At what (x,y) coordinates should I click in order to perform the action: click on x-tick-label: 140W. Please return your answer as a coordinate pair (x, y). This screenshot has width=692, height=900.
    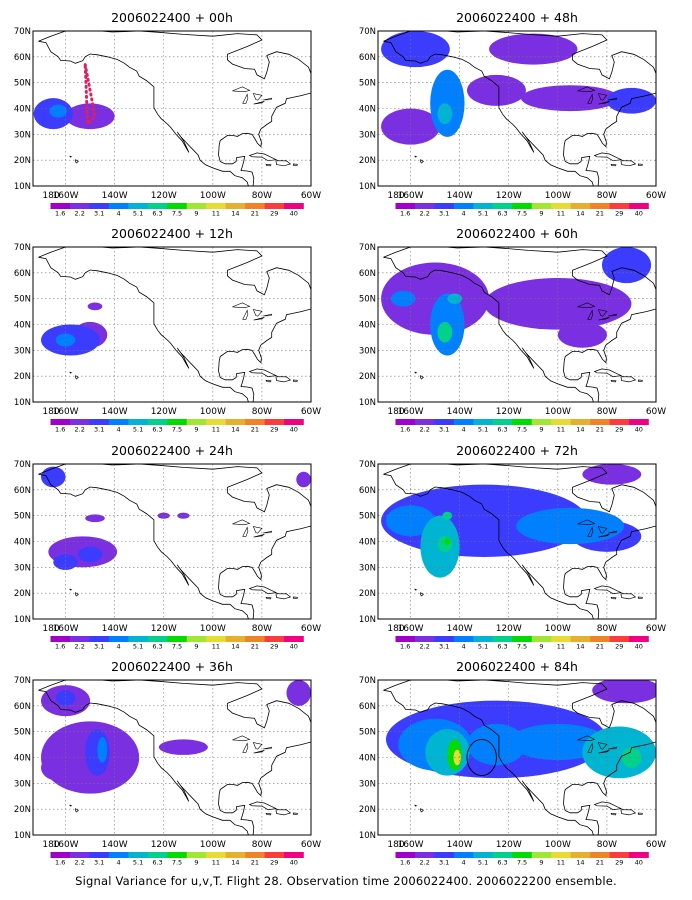
    Looking at the image, I should click on (460, 196).